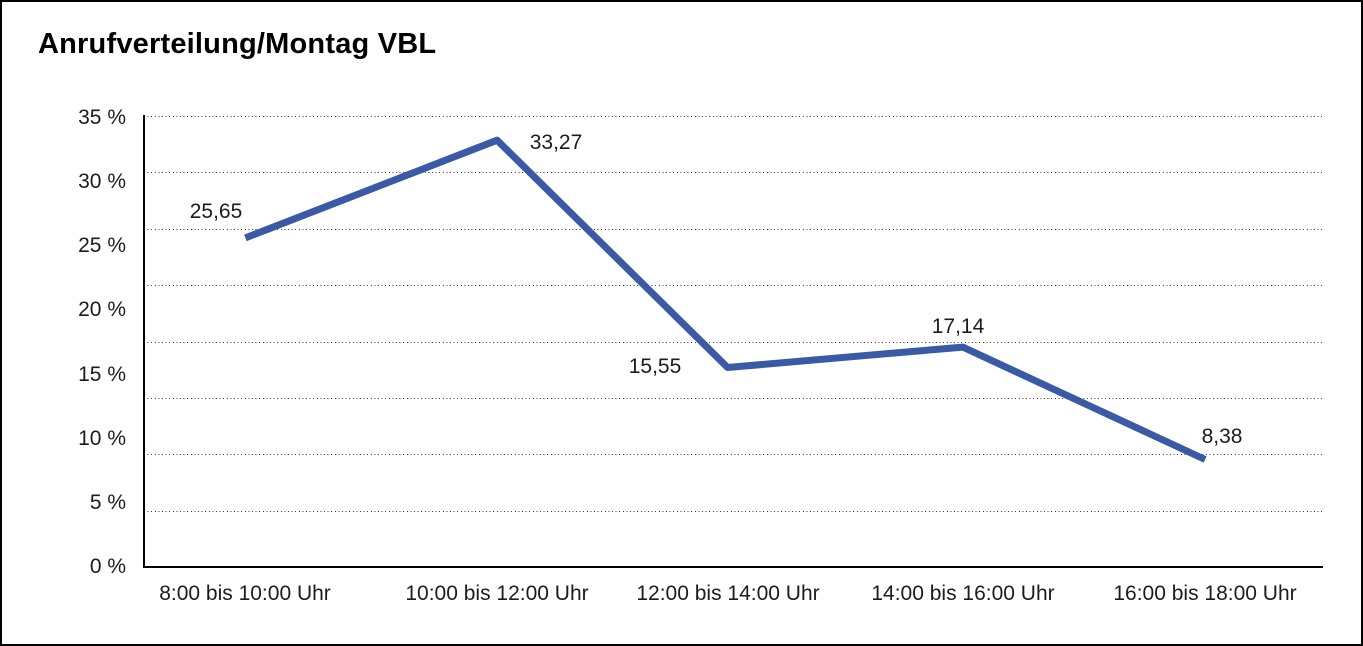 The height and width of the screenshot is (646, 1363). Describe the element at coordinates (237, 44) in the screenshot. I see `chart-title: Anrufverteilung/Montag VBL` at that location.